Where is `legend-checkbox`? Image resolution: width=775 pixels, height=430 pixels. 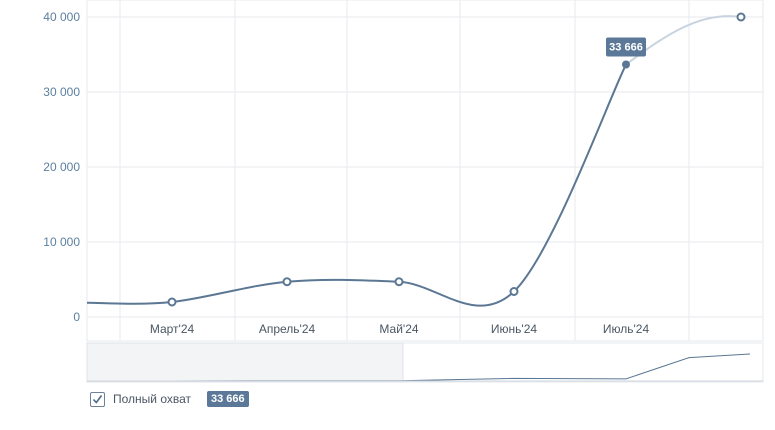
legend-checkbox is located at coordinates (97, 399).